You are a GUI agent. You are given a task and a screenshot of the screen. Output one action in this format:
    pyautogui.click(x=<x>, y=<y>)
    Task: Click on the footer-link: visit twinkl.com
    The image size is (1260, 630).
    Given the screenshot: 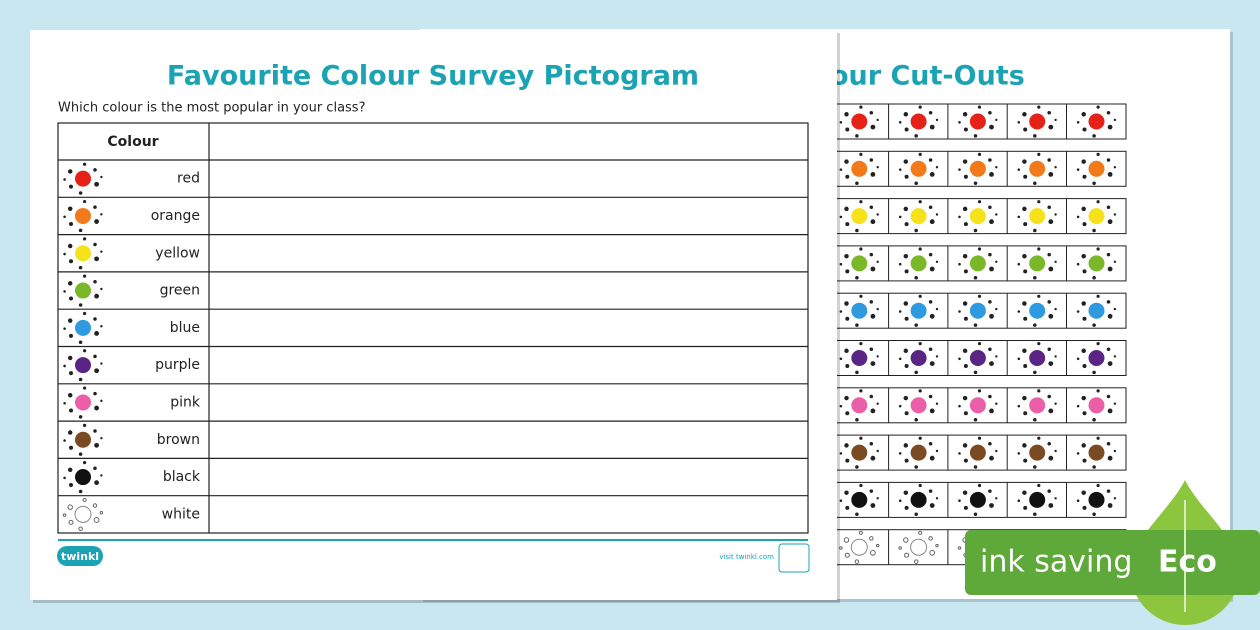 What is the action you would take?
    pyautogui.click(x=746, y=557)
    